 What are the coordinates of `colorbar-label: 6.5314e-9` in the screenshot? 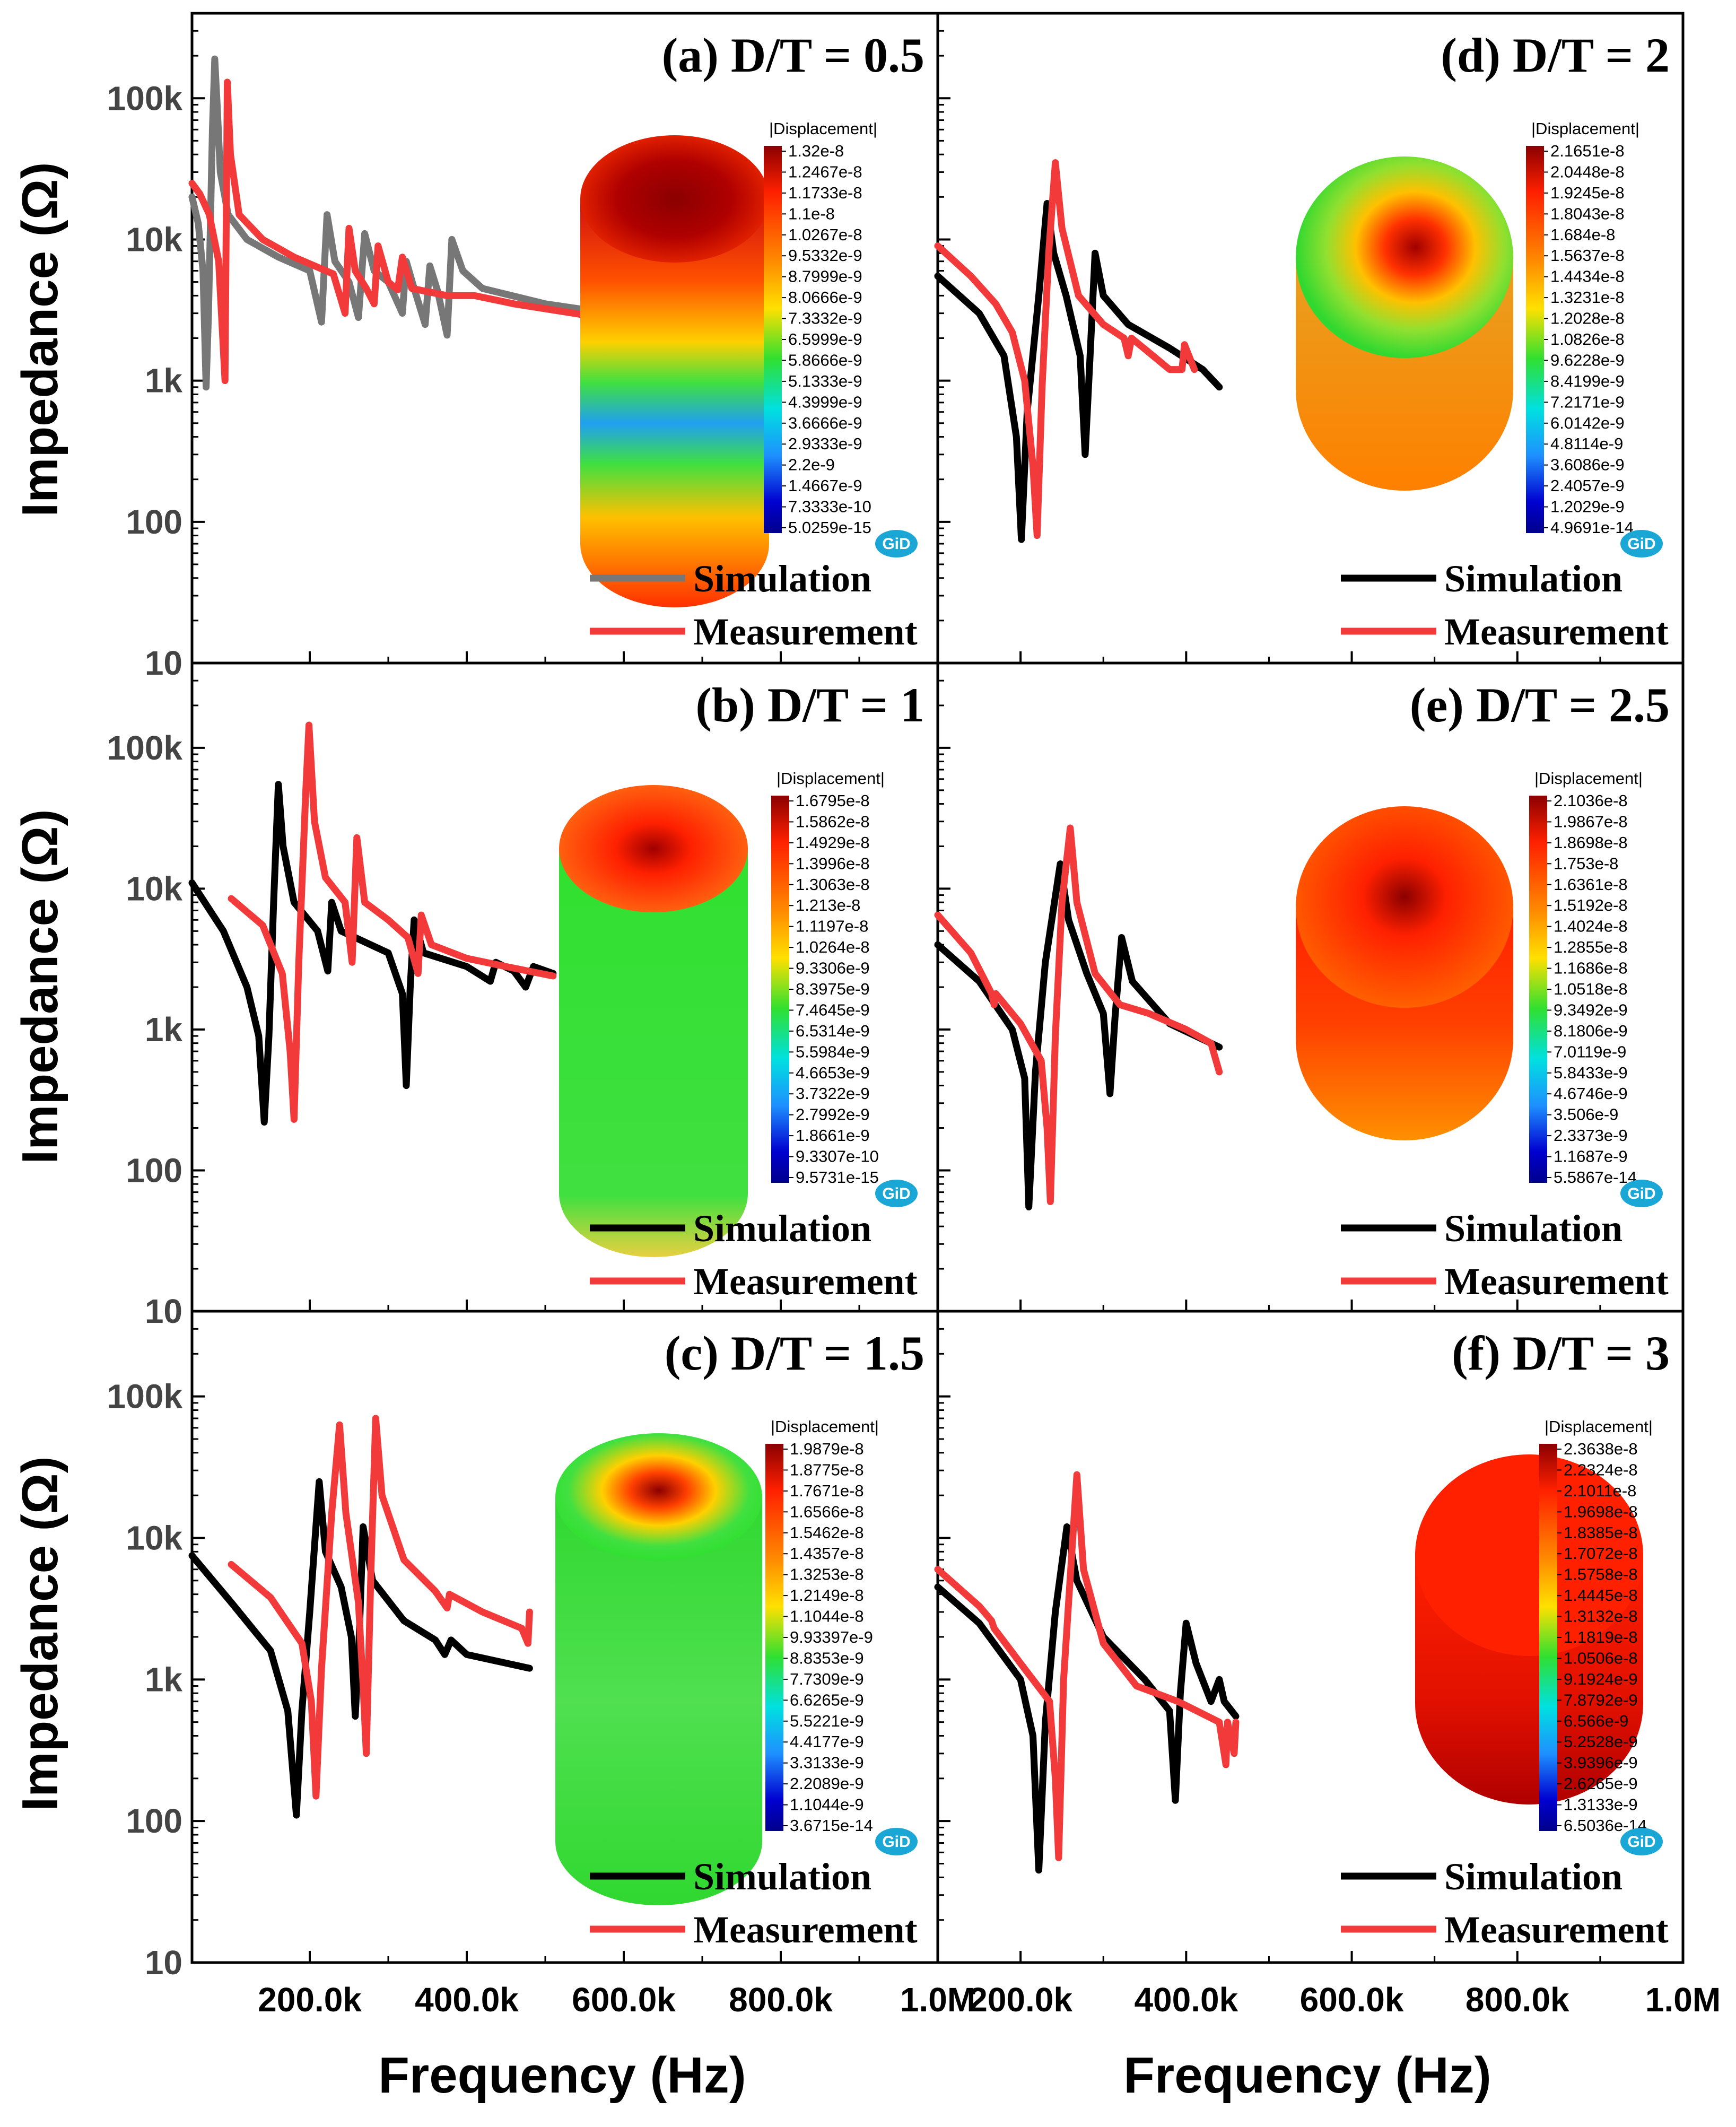 It's located at (833, 1031).